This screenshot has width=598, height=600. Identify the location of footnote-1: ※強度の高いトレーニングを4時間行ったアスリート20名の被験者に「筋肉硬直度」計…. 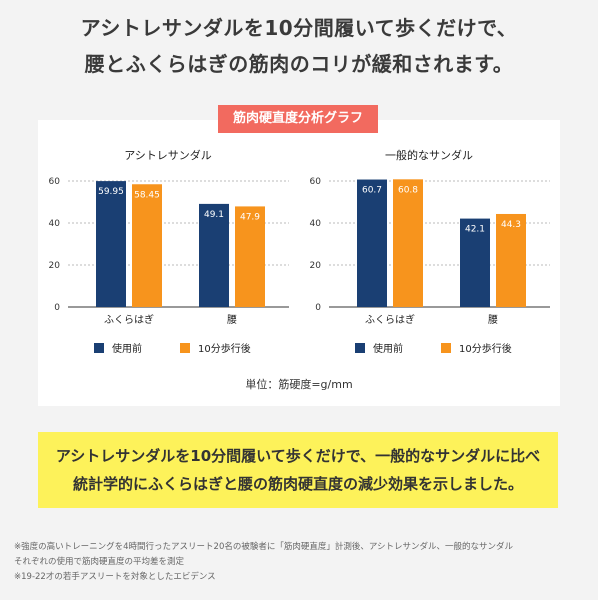
(264, 547).